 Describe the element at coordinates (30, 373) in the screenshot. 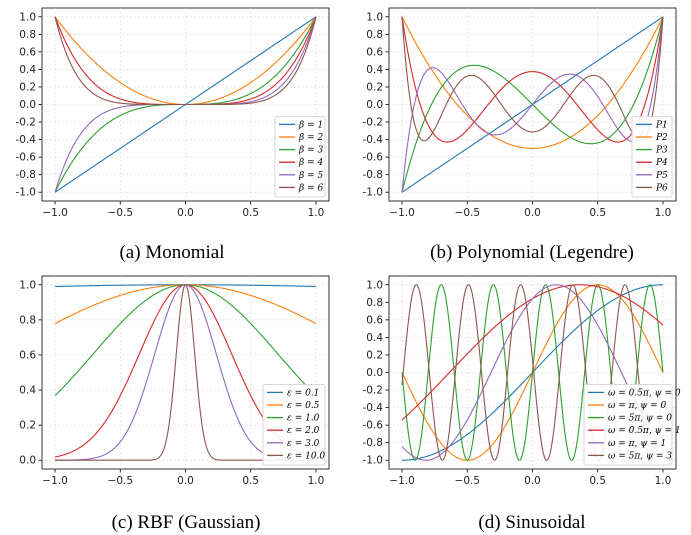

I see `y-tick-labels: 0.0 0.2 0.4 0.6 0.8 1.0` at that location.